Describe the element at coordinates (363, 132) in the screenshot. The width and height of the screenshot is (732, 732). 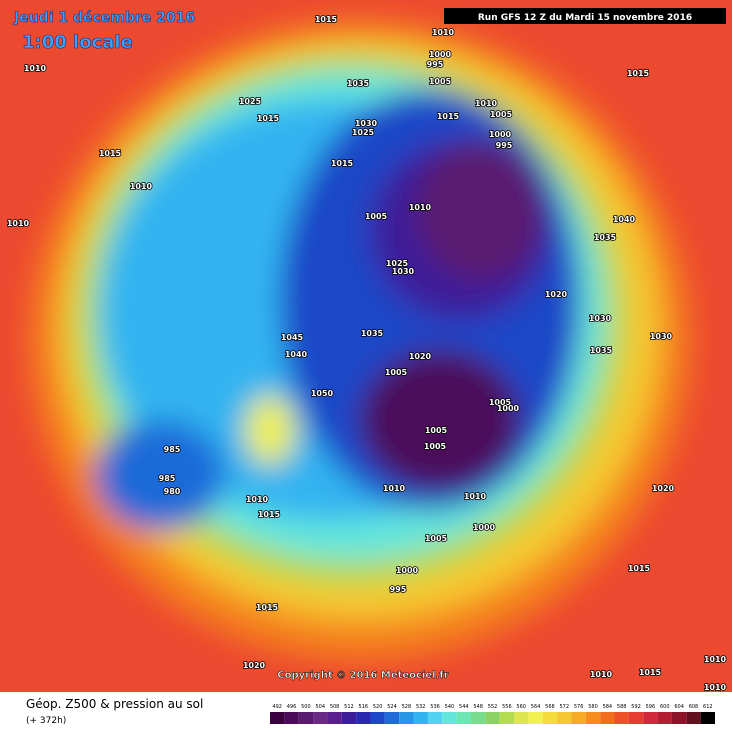
I see `pressure-label: 1025` at that location.